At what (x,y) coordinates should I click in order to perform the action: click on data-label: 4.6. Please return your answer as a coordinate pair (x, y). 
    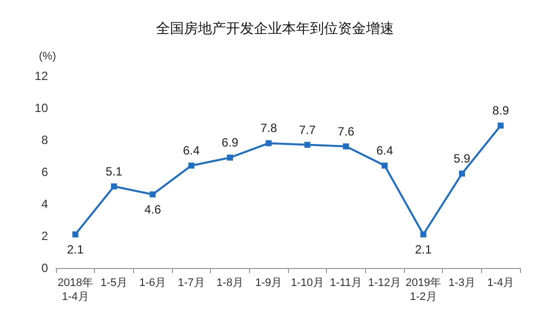
    Looking at the image, I should click on (153, 209).